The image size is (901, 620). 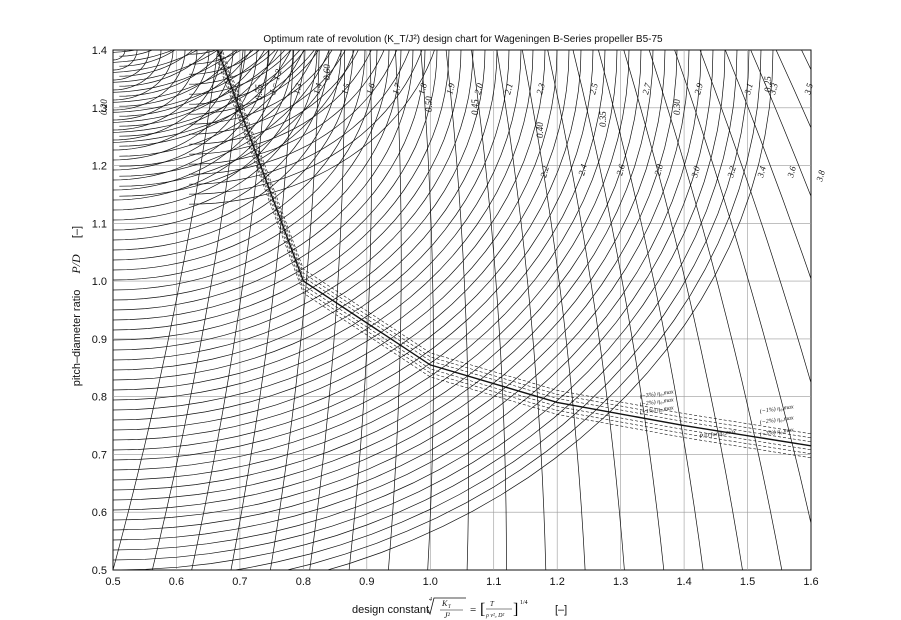 I want to click on j-label: 2.7, so click(x=646, y=89).